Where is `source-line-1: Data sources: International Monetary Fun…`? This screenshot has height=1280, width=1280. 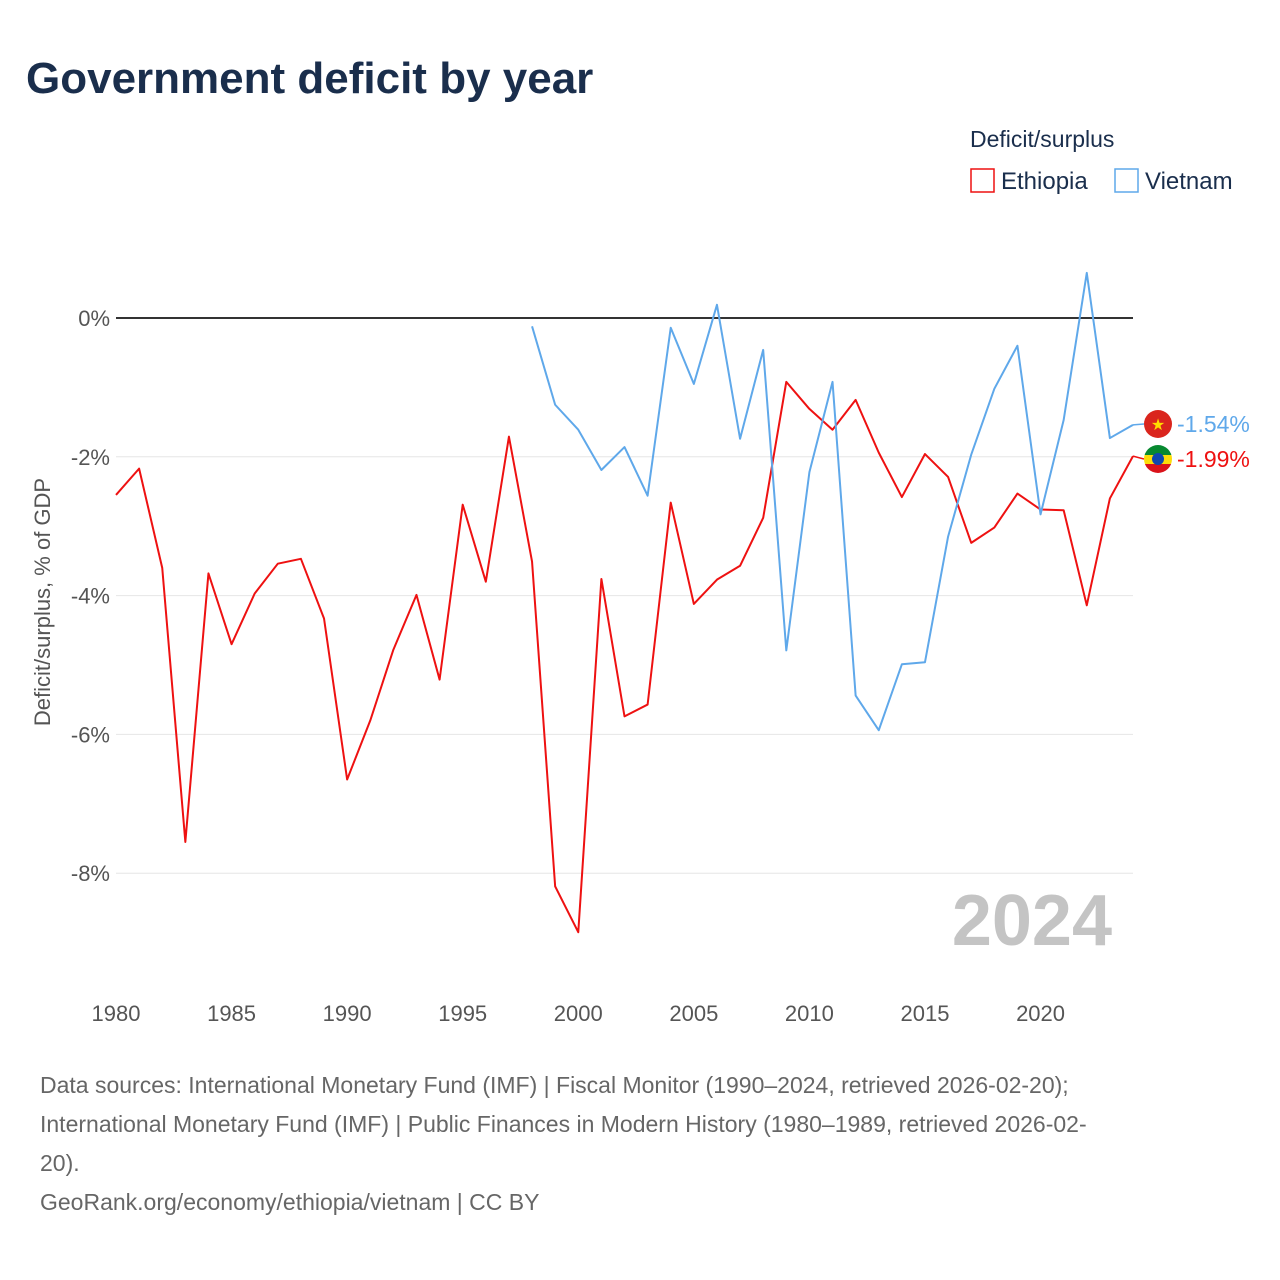 source-line-1: Data sources: International Monetary Fun… is located at coordinates (554, 1085).